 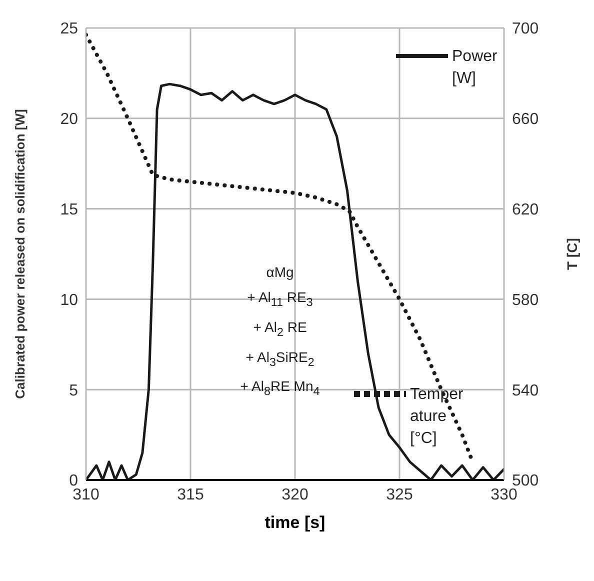 What do you see at coordinates (572, 254) in the screenshot?
I see `y2-axis-title: T [C]` at bounding box center [572, 254].